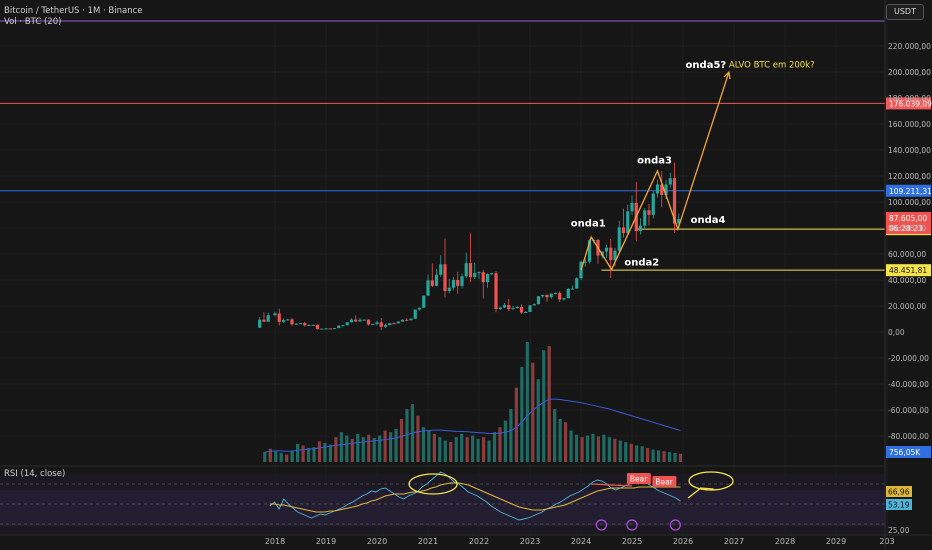 The height and width of the screenshot is (550, 932). I want to click on rsi-ma-line, so click(475, 497).